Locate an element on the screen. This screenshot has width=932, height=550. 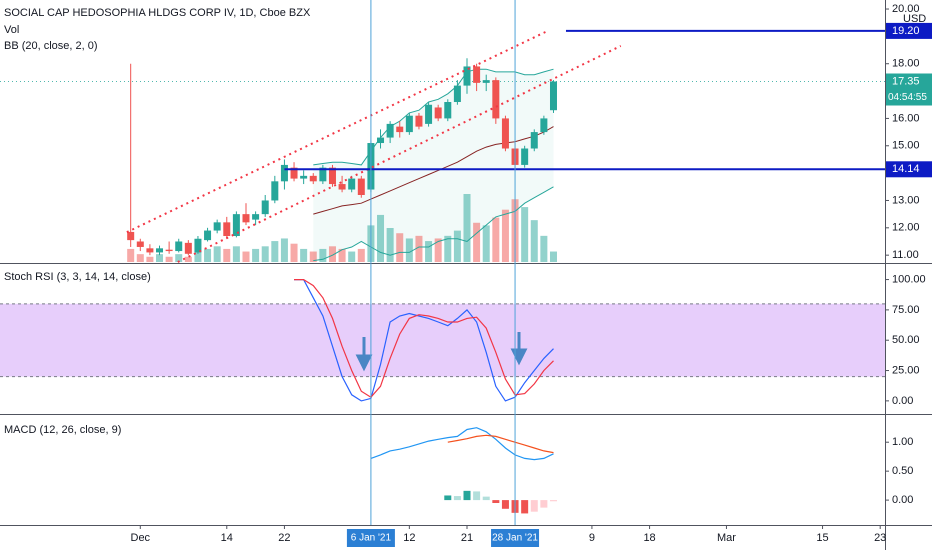
currency: USD is located at coordinates (914, 19).